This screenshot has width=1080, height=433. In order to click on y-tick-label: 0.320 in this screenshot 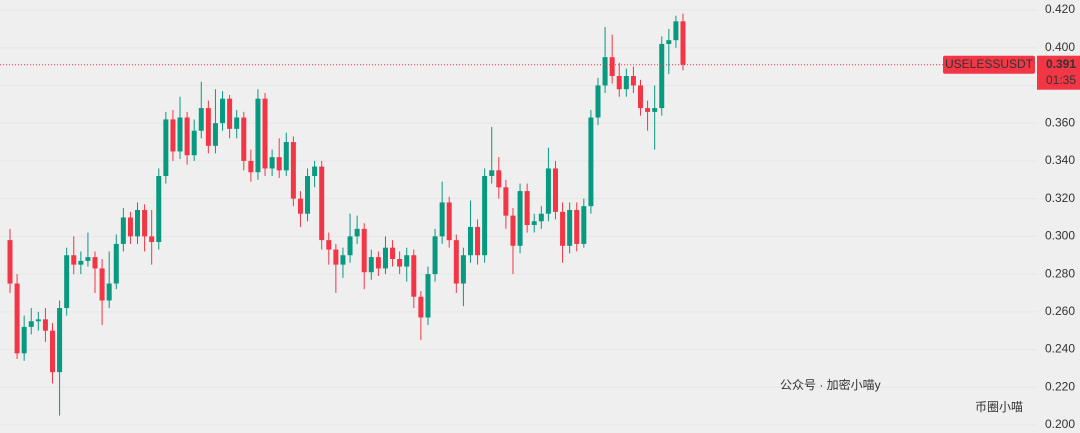, I will do `click(1060, 198)`.